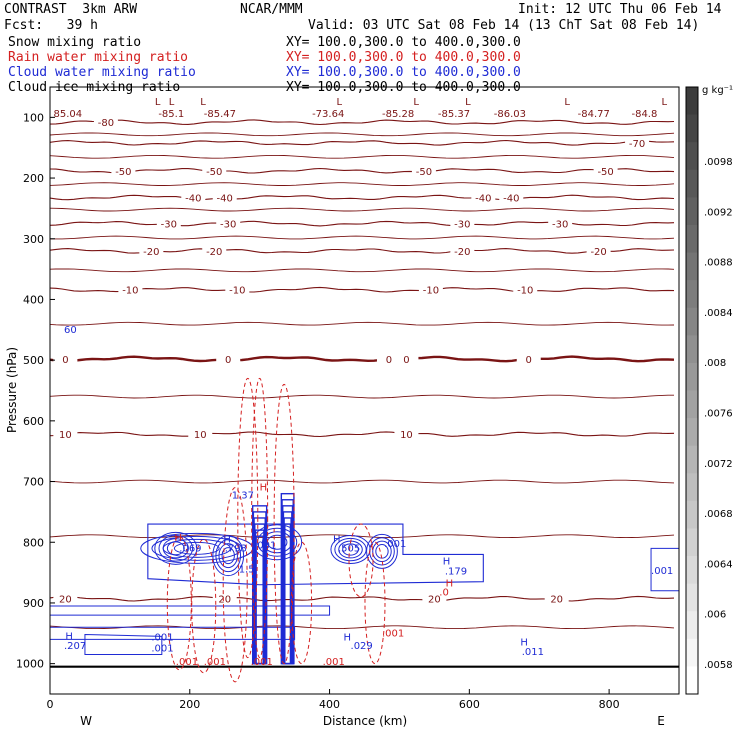 The height and width of the screenshot is (740, 740). What do you see at coordinates (50, 704) in the screenshot?
I see `x-tick-label: 0` at bounding box center [50, 704].